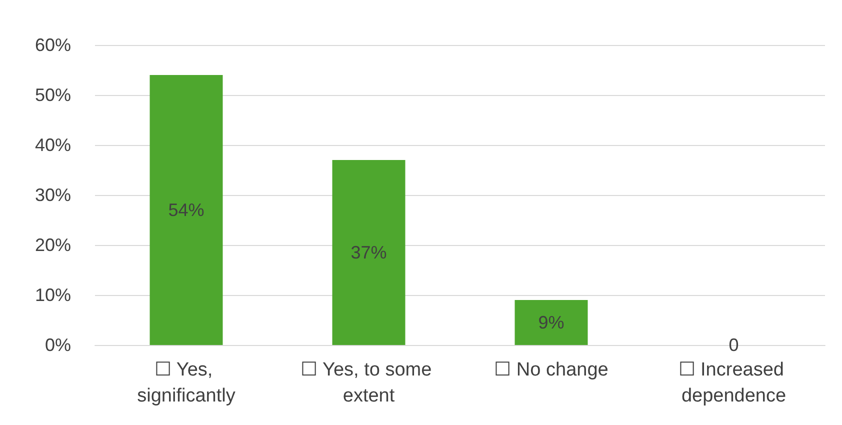 Image resolution: width=842 pixels, height=425 pixels. Describe the element at coordinates (57, 345) in the screenshot. I see `y-tick-label: 0%` at that location.